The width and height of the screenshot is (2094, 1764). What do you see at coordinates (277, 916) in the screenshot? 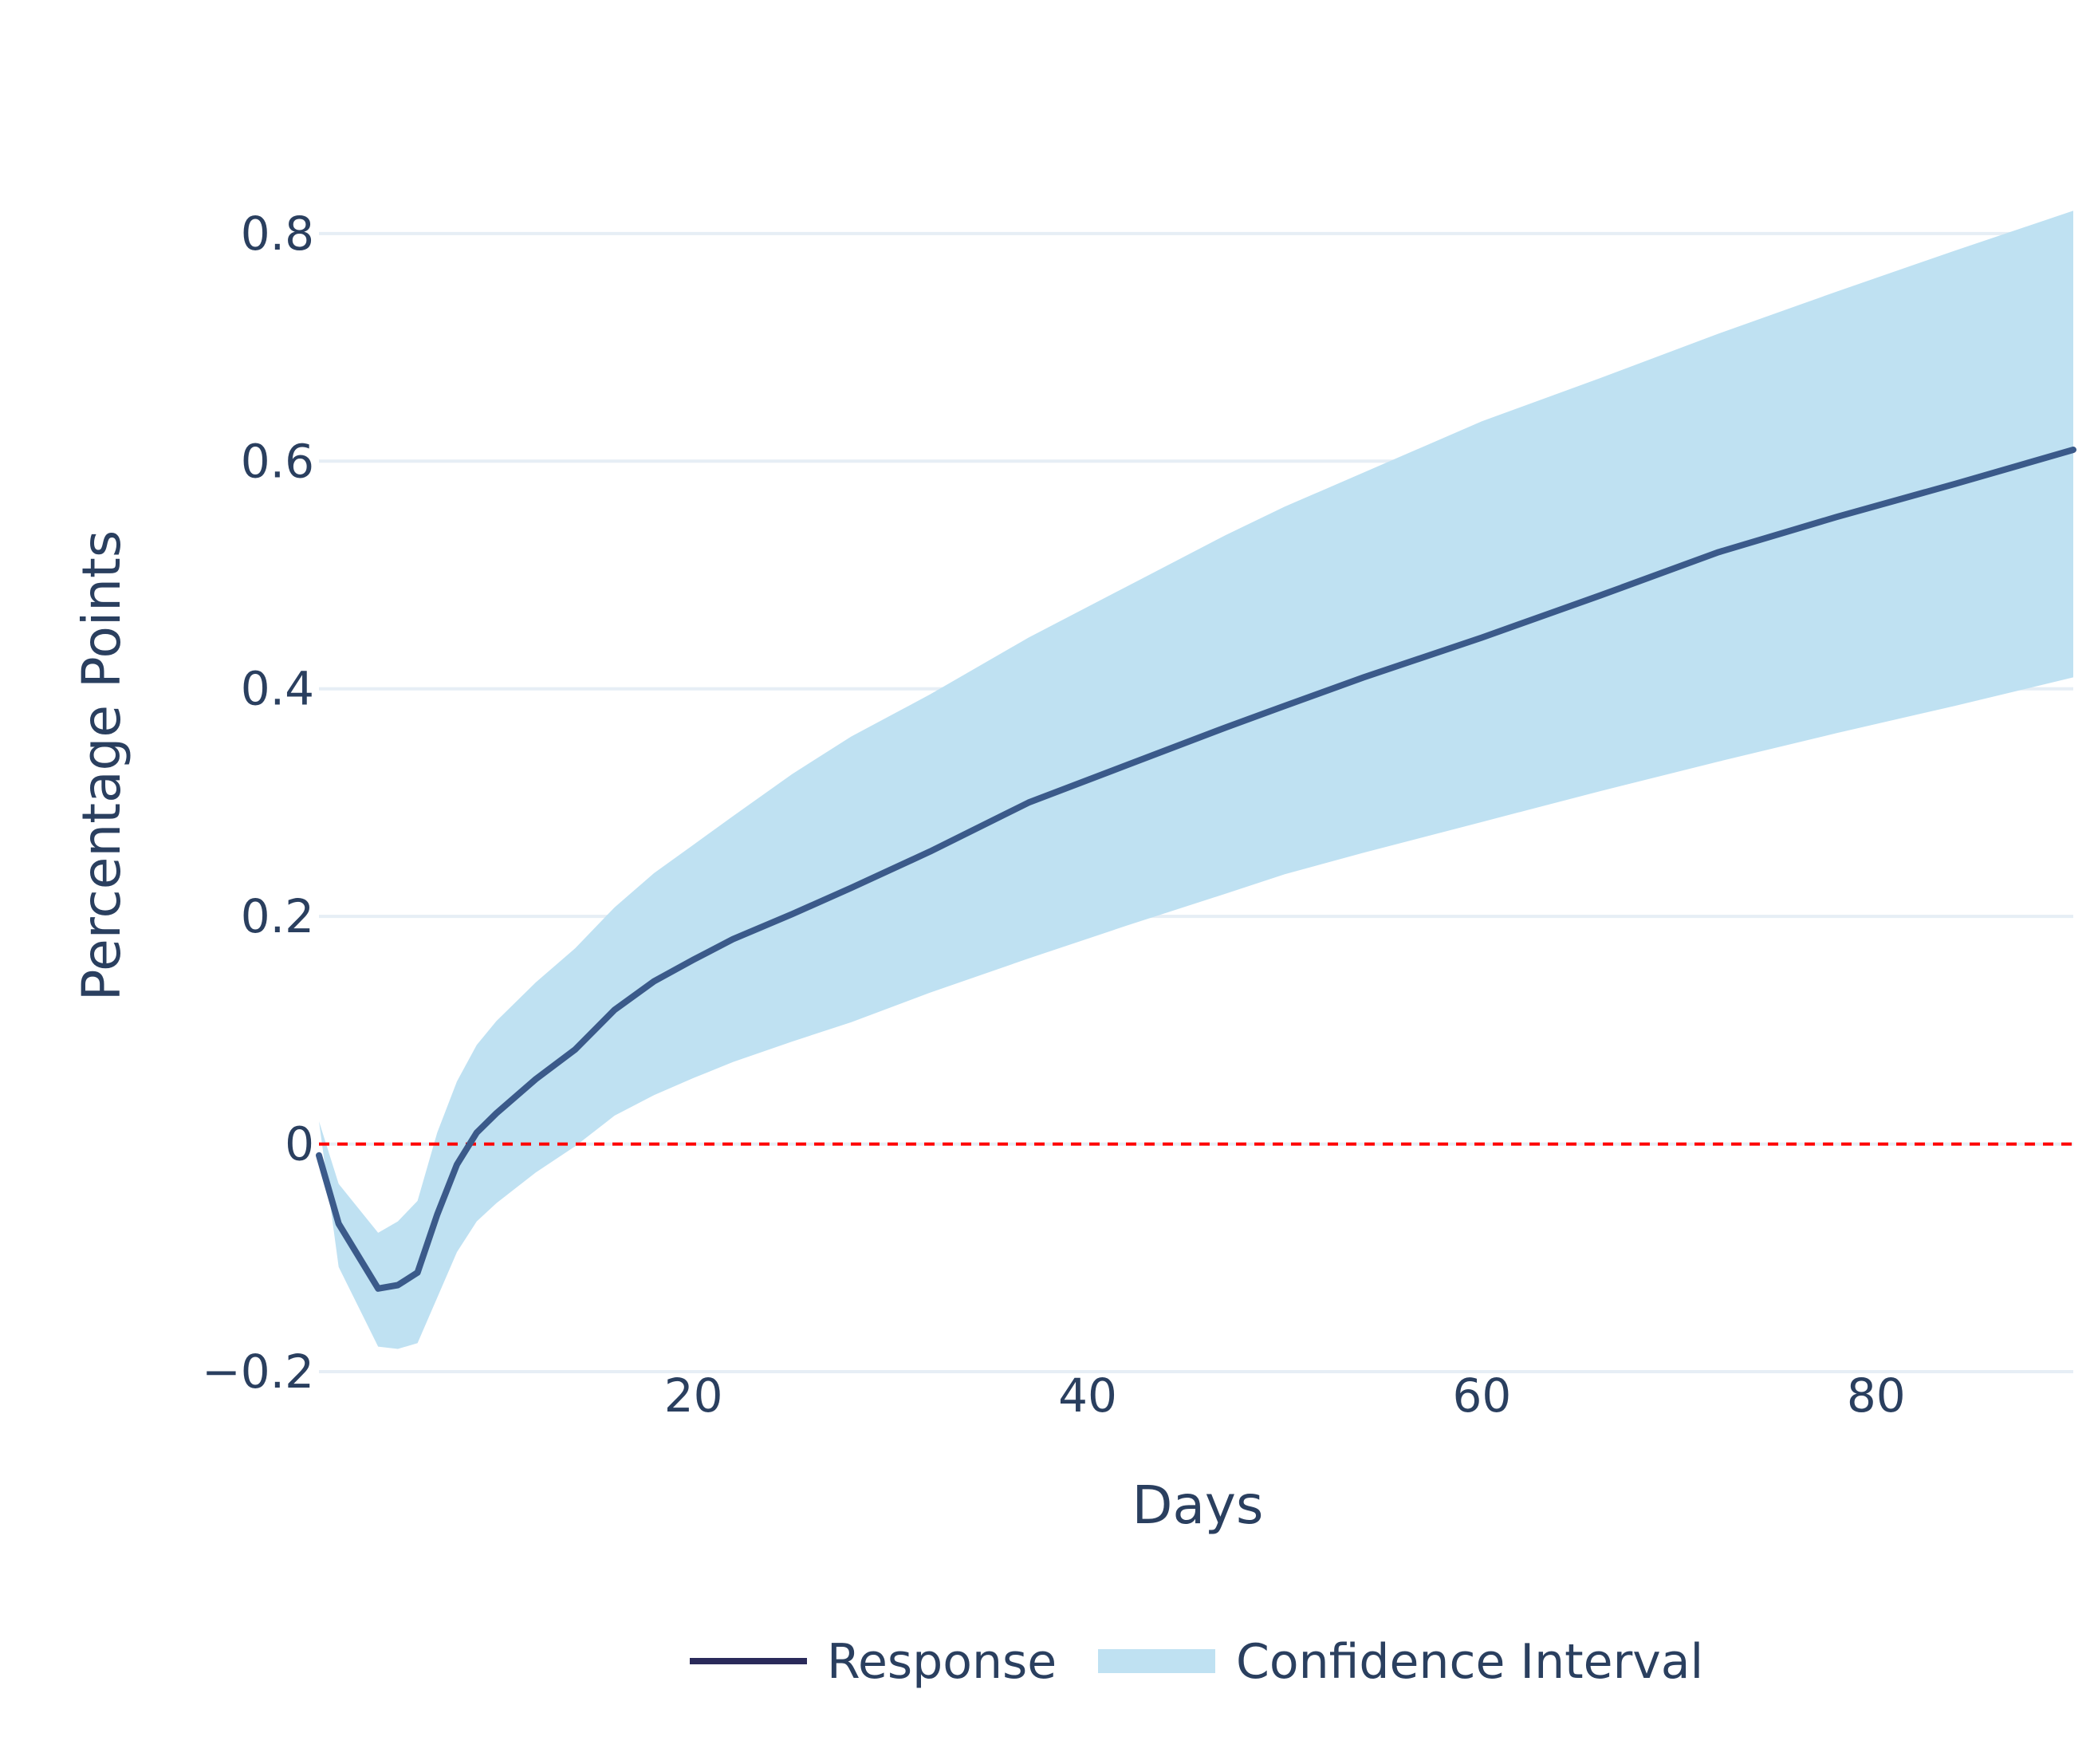
I see `y-tick-label: 0.2` at bounding box center [277, 916].